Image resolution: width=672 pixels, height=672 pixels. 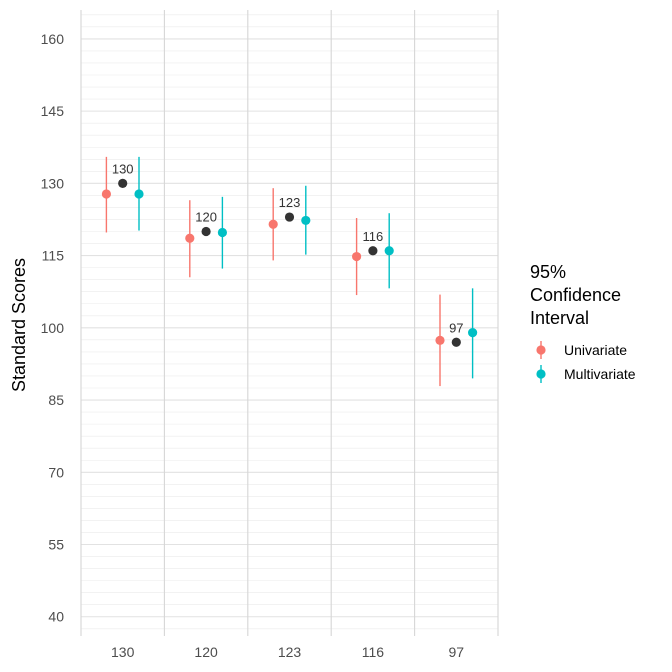 What do you see at coordinates (19, 325) in the screenshot?
I see `y-axis-title: Standard Scores` at bounding box center [19, 325].